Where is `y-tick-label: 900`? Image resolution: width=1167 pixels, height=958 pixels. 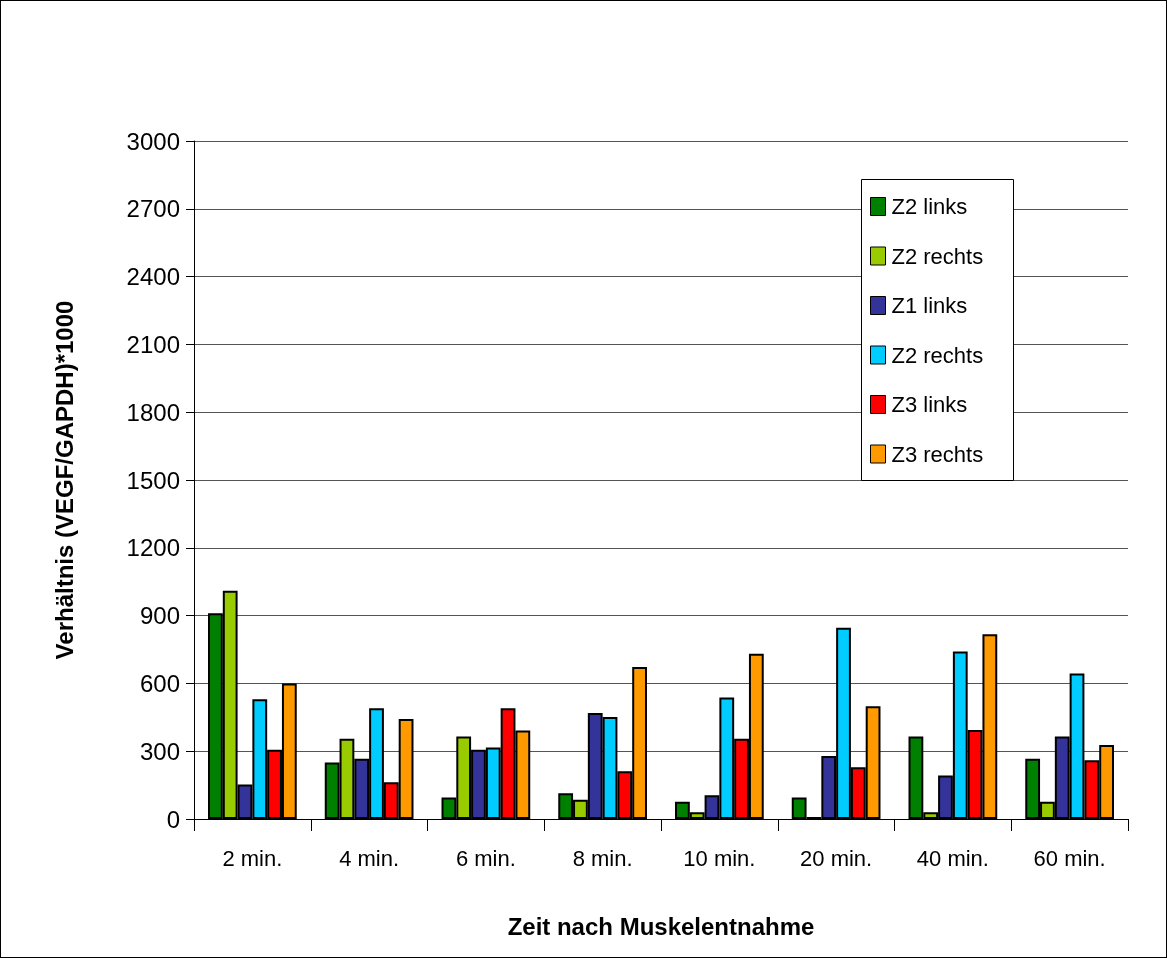
y-tick-label: 900 is located at coordinates (159, 616).